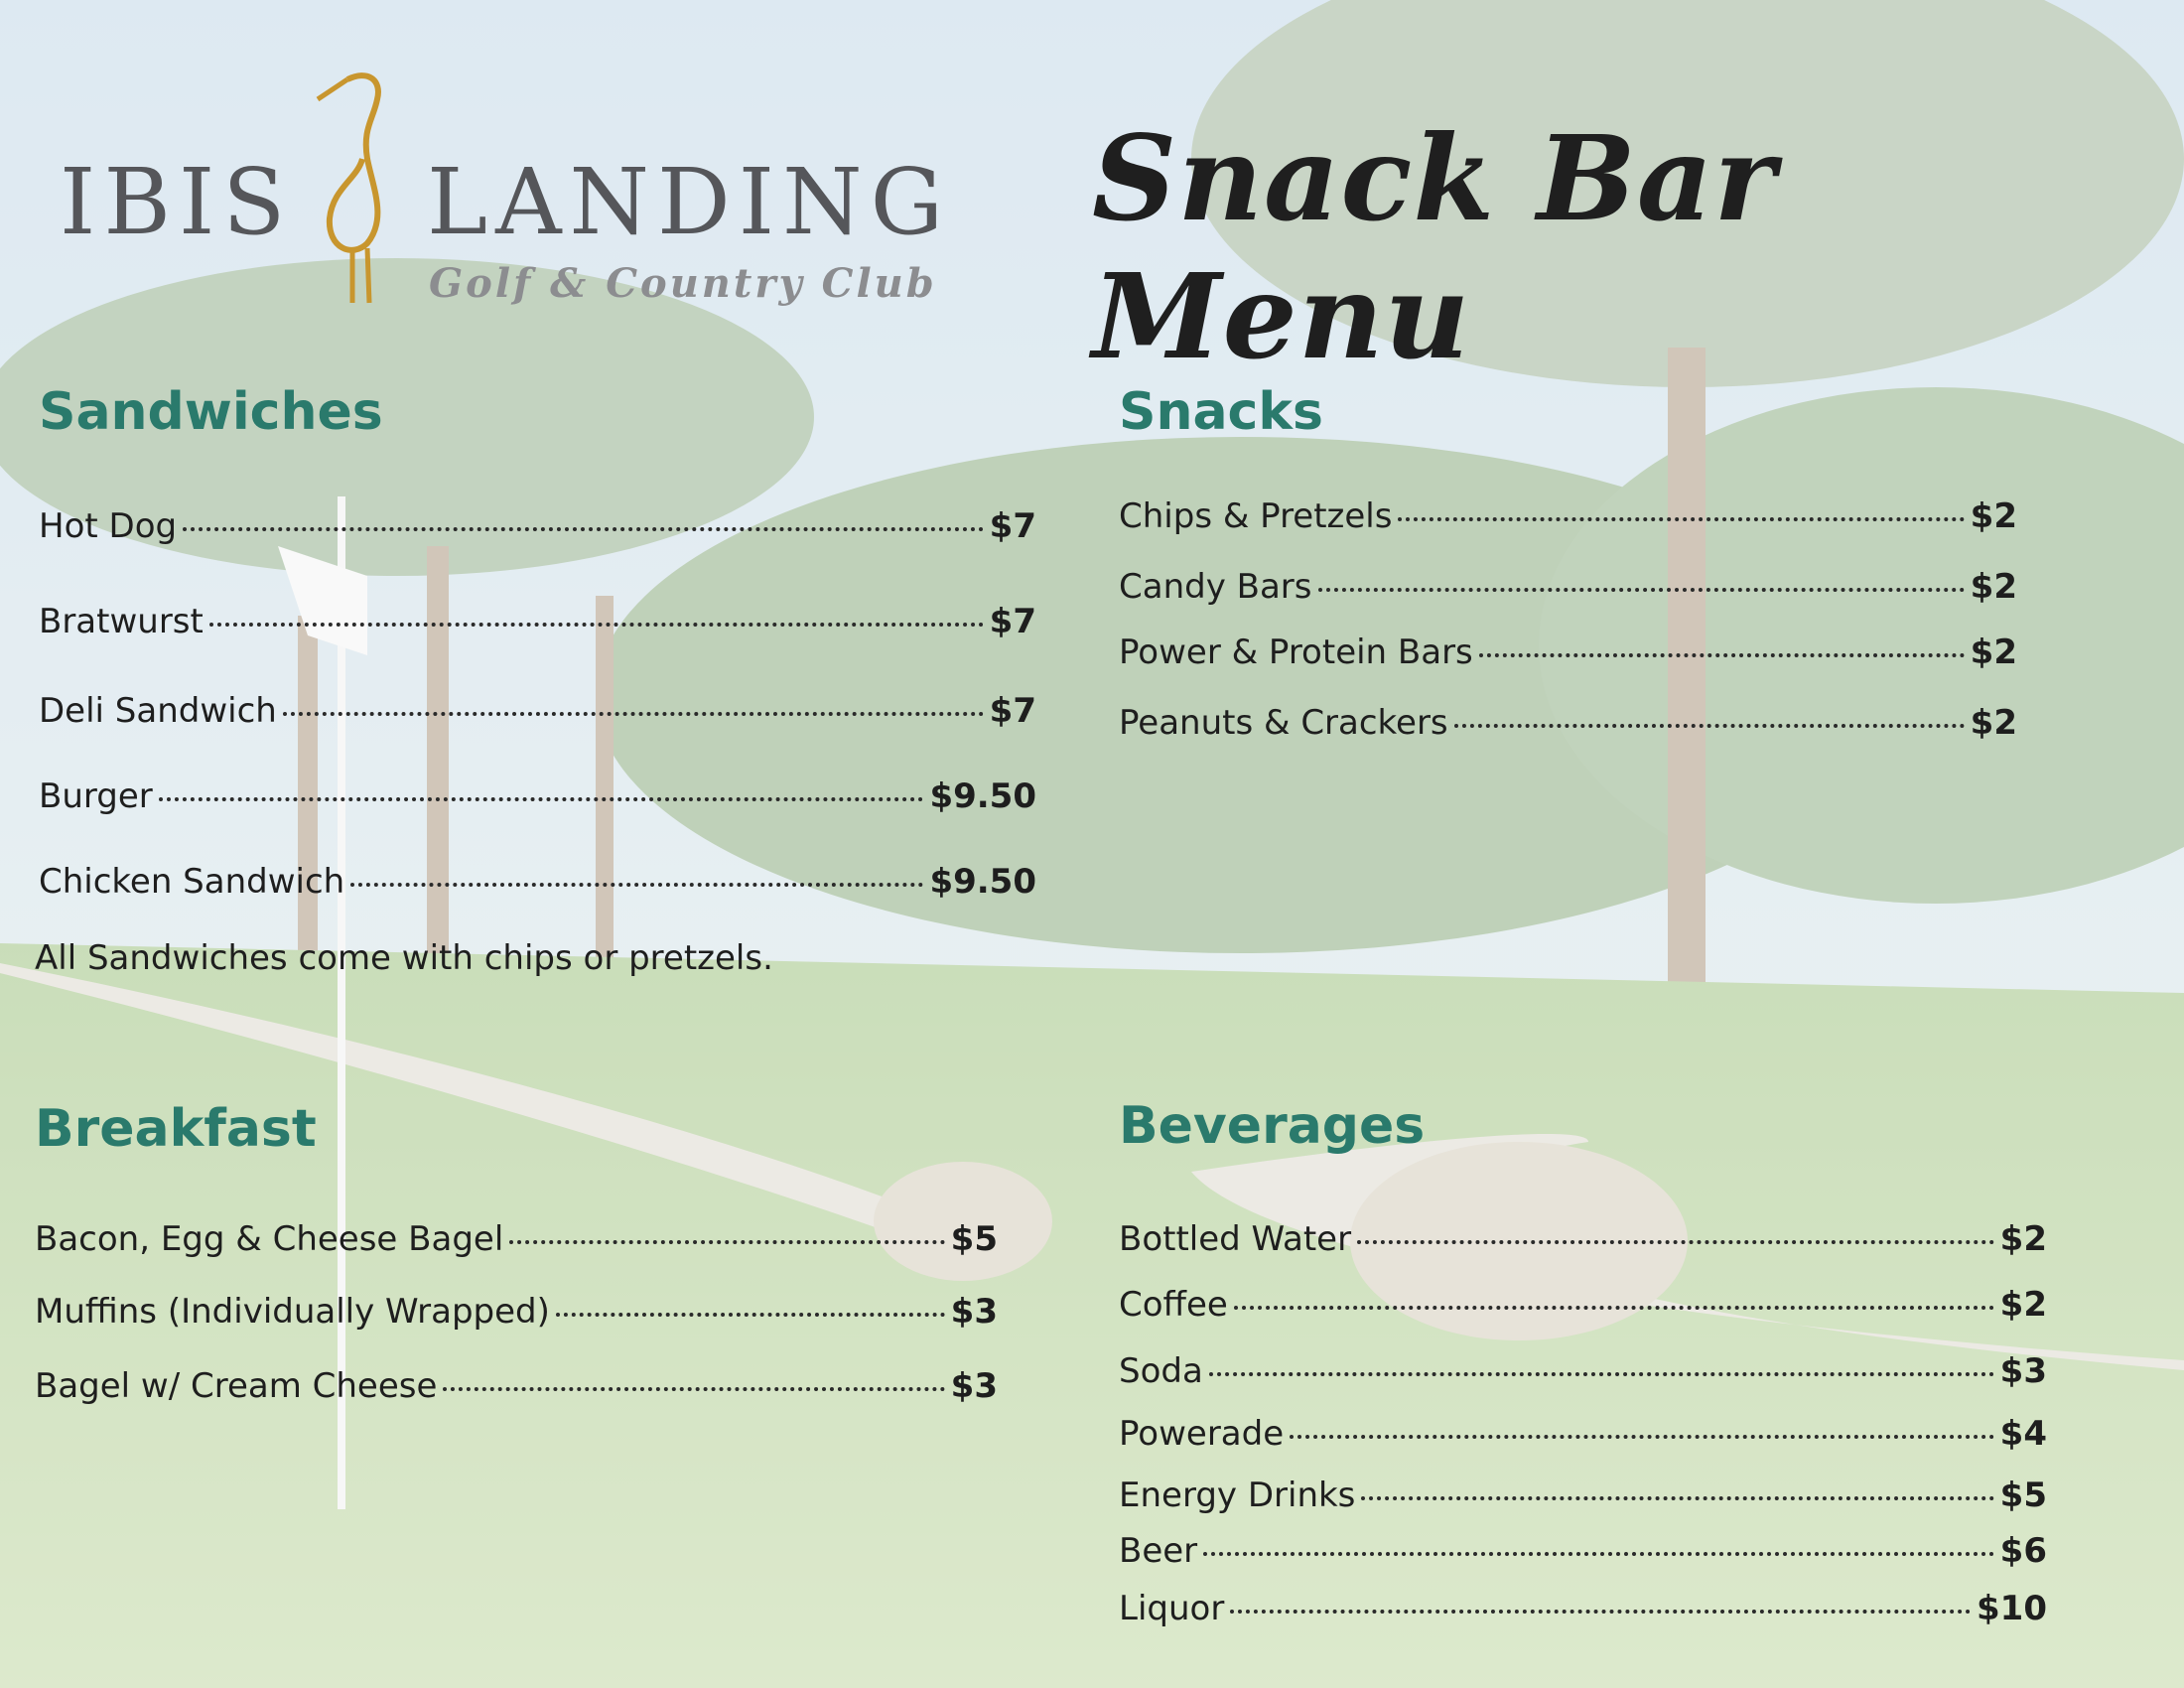 This screenshot has width=2184, height=1688. What do you see at coordinates (1237, 1495) in the screenshot?
I see `item-name: Energy Drinks` at bounding box center [1237, 1495].